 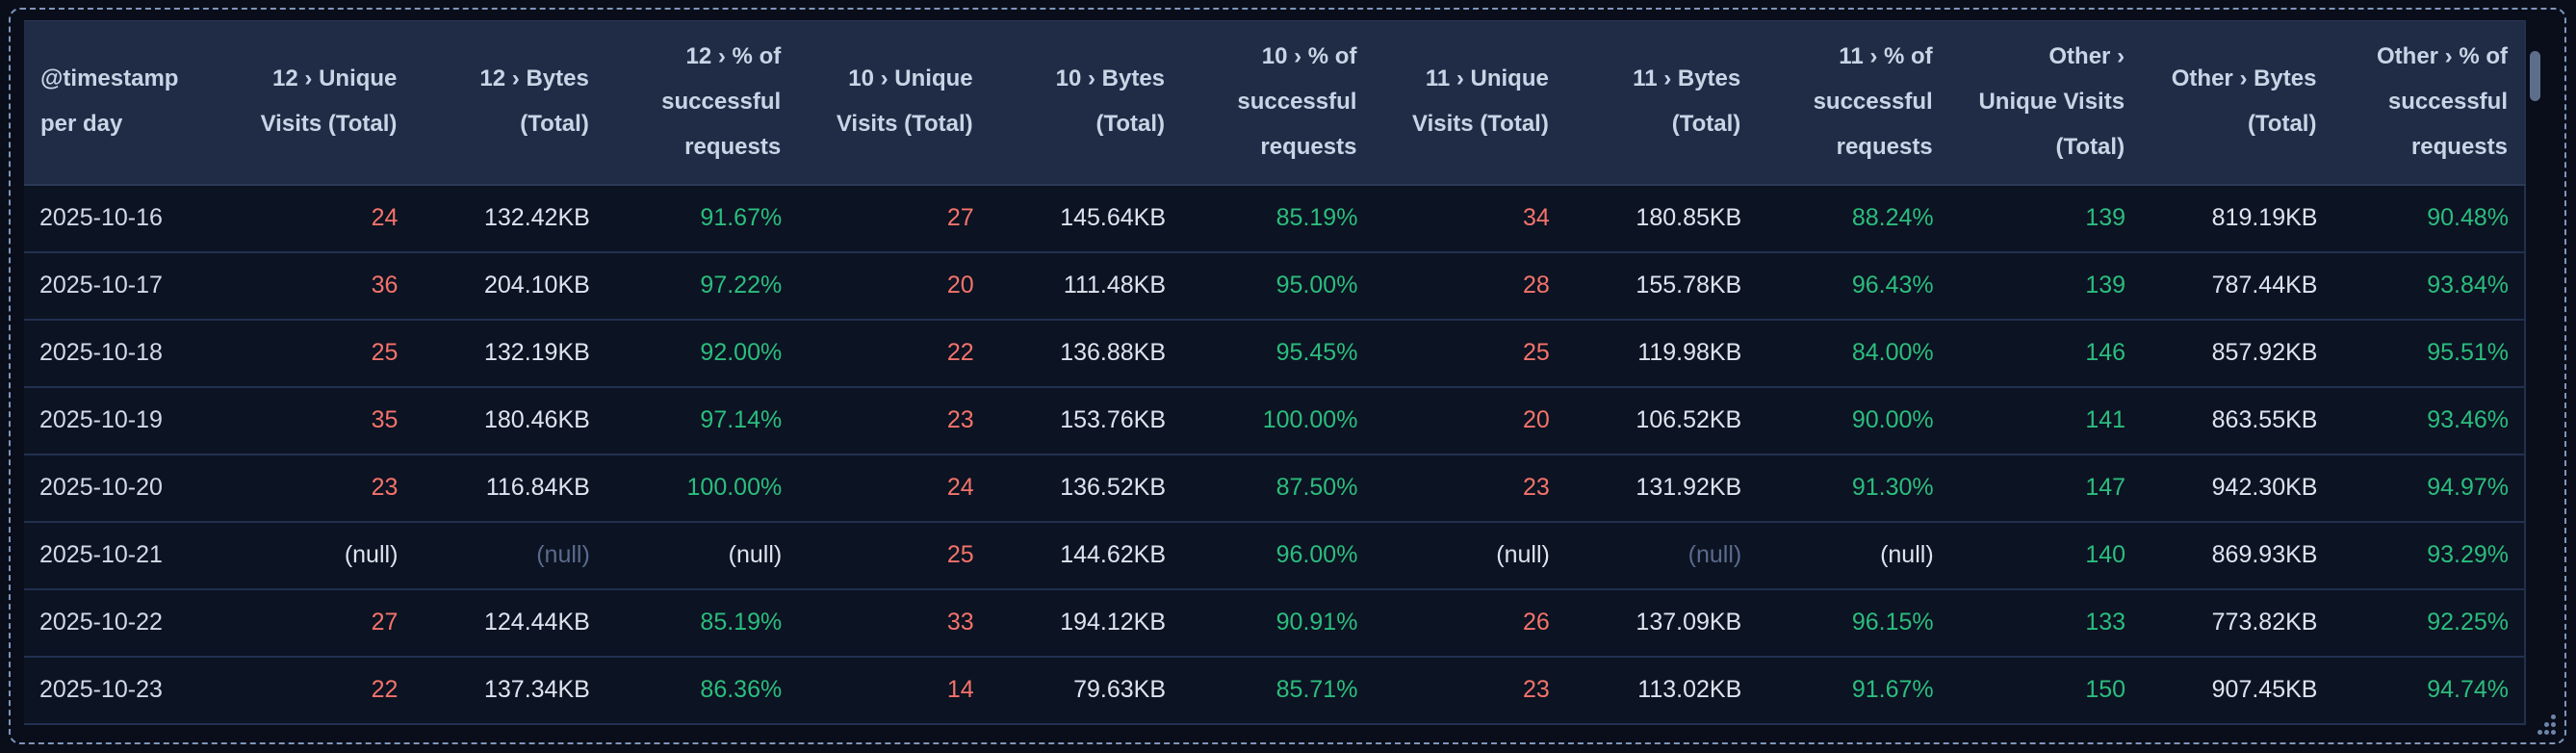 What do you see at coordinates (509, 488) in the screenshot?
I see `cell-12-bytes: 116.84KB` at bounding box center [509, 488].